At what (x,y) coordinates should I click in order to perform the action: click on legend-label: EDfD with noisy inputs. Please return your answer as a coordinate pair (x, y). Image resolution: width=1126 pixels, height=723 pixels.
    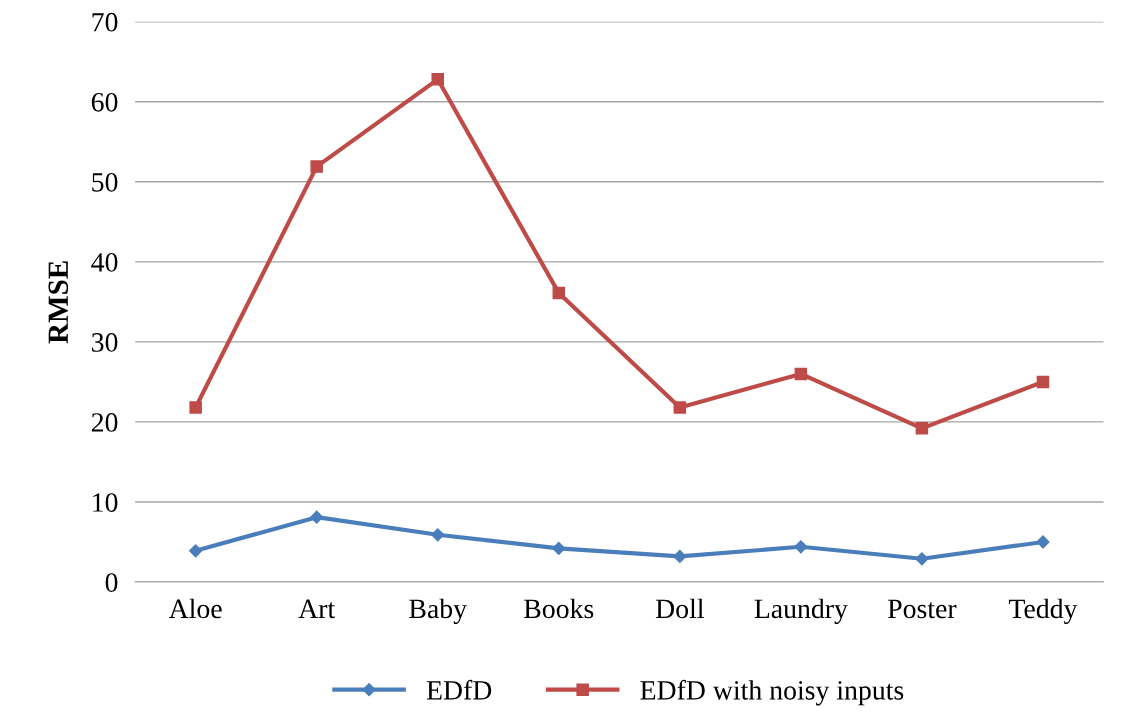
    Looking at the image, I should click on (772, 692).